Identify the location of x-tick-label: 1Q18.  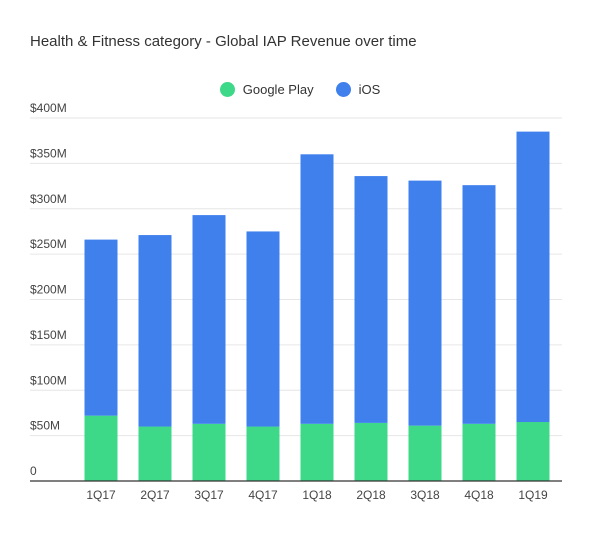
(317, 495).